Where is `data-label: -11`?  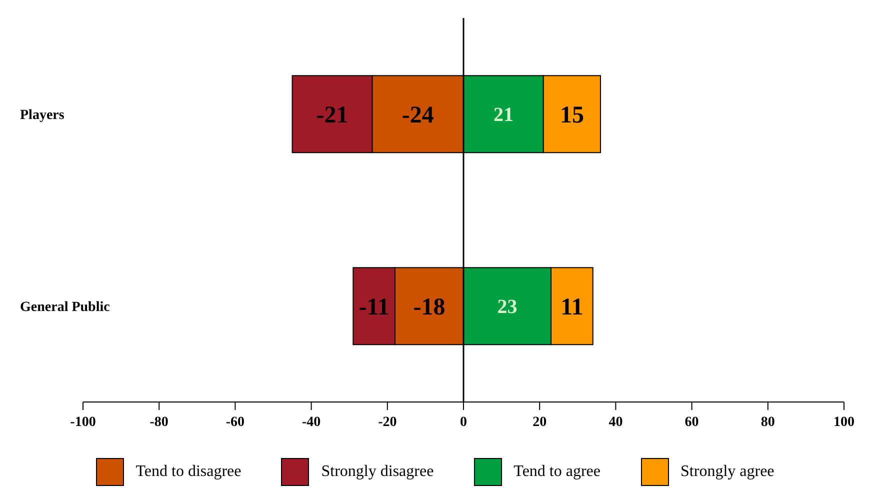 data-label: -11 is located at coordinates (374, 307).